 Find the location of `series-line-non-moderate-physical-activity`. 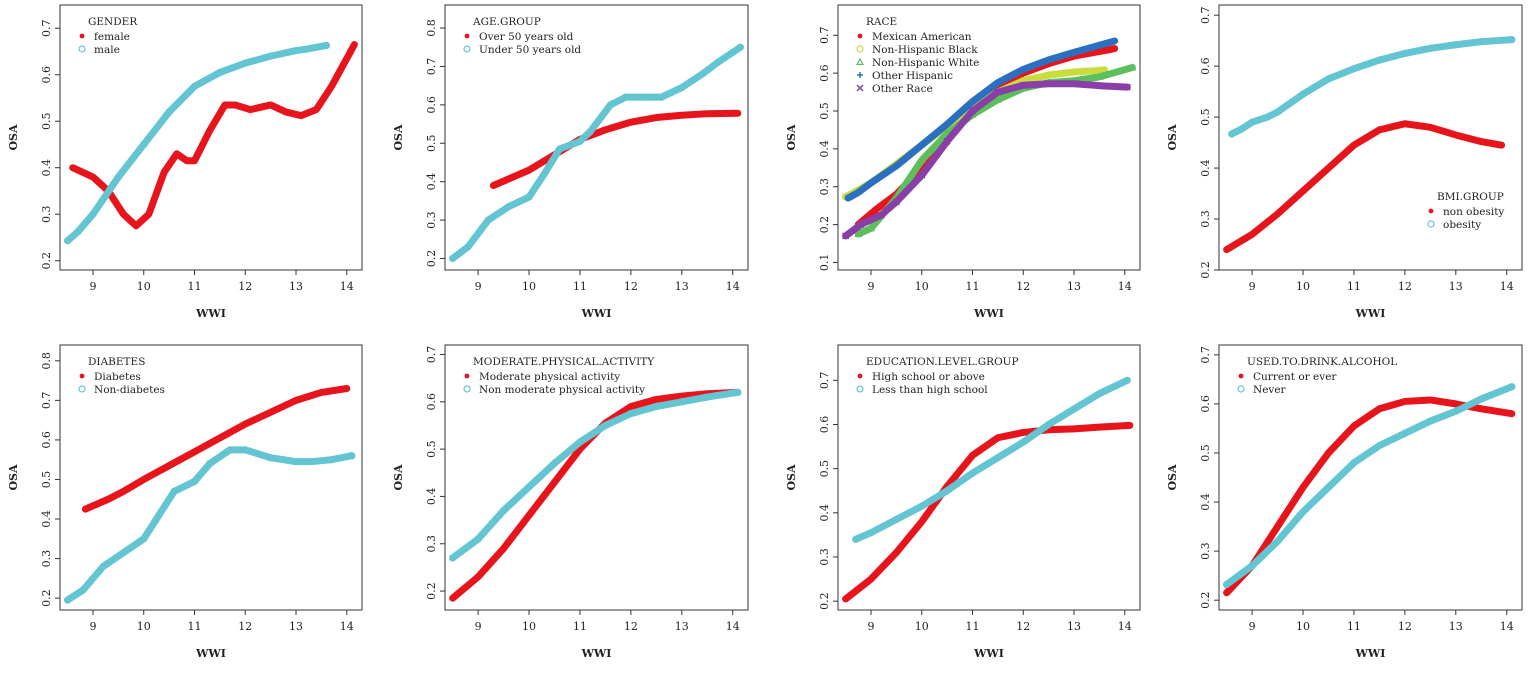

series-line-non-moderate-physical-activity is located at coordinates (595, 475).